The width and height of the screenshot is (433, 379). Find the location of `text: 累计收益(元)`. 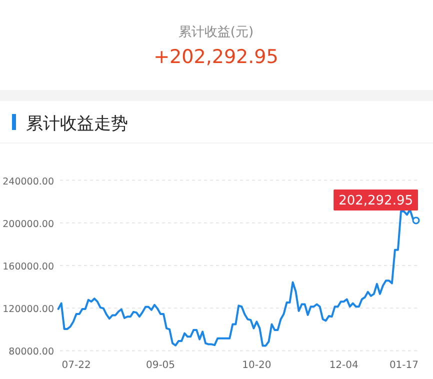

text: 累计收益(元) is located at coordinates (216, 32).